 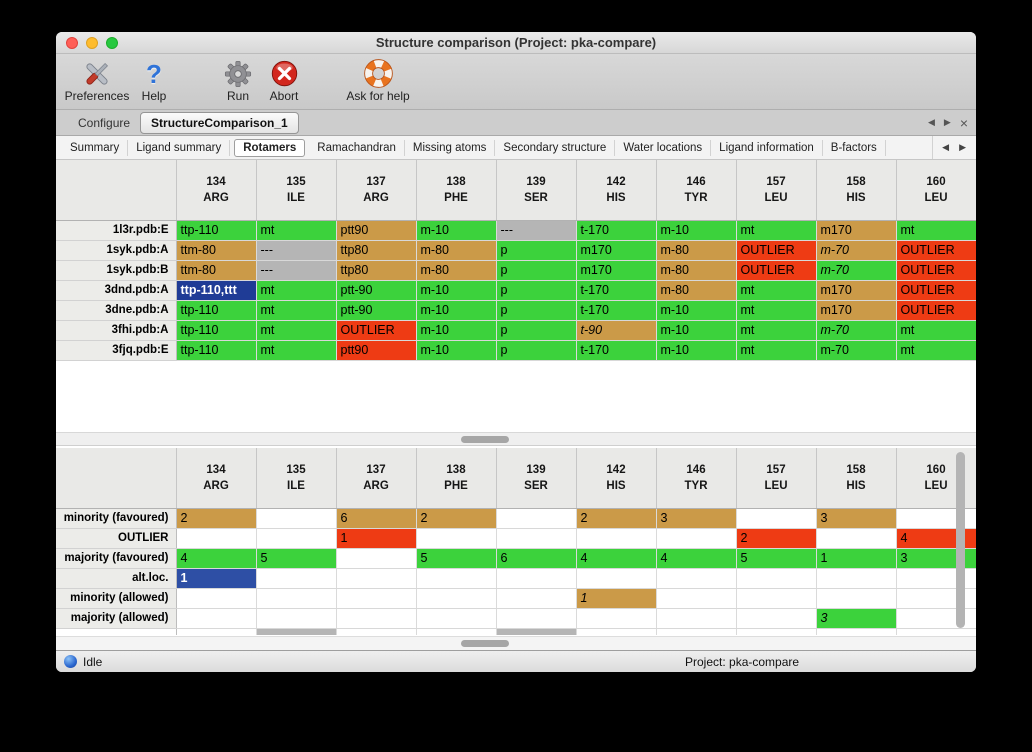 What do you see at coordinates (960, 540) in the screenshot?
I see `vertical-scrollbar-thumb` at bounding box center [960, 540].